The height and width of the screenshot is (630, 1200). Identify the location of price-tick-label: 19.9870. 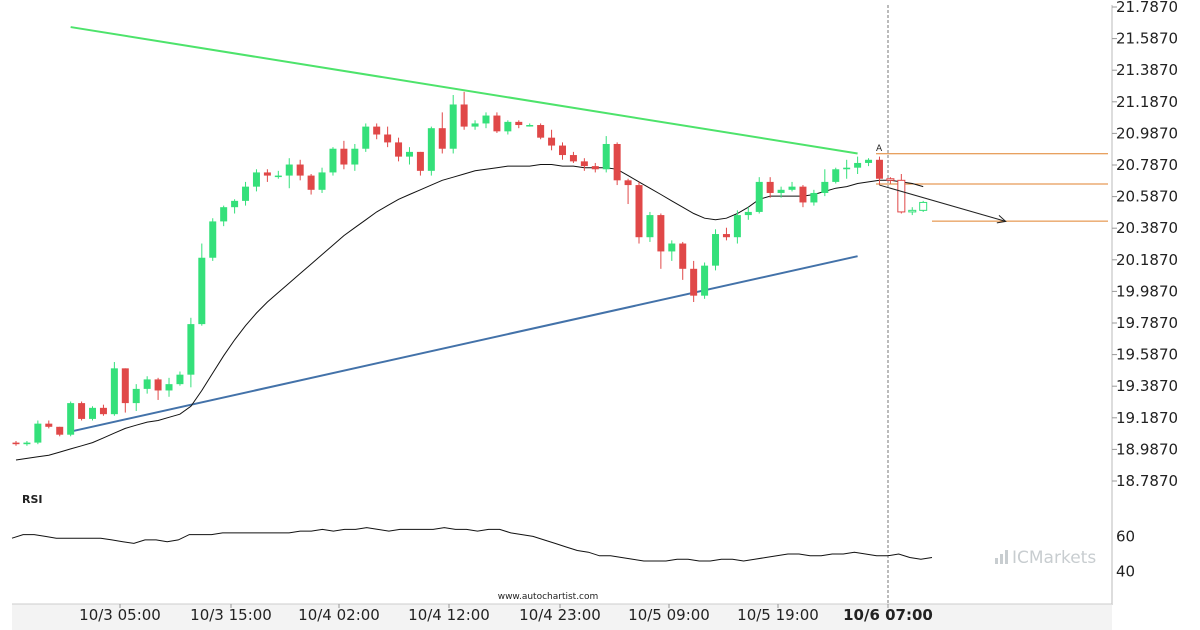
(1147, 291).